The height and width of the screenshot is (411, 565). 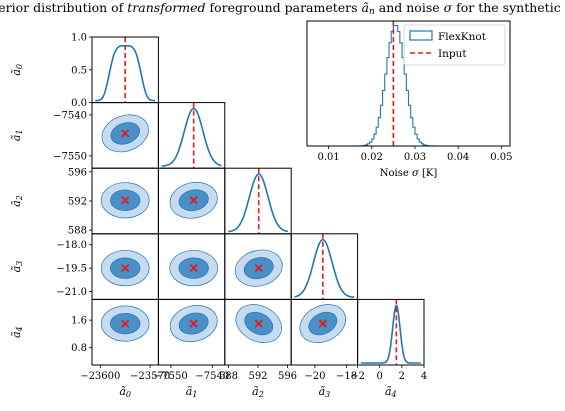 What do you see at coordinates (415, 157) in the screenshot?
I see `noise-x-tick-label-2: 0.03` at bounding box center [415, 157].